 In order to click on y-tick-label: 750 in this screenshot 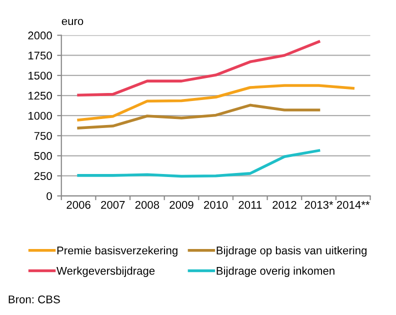, I will do `click(43, 136)`.